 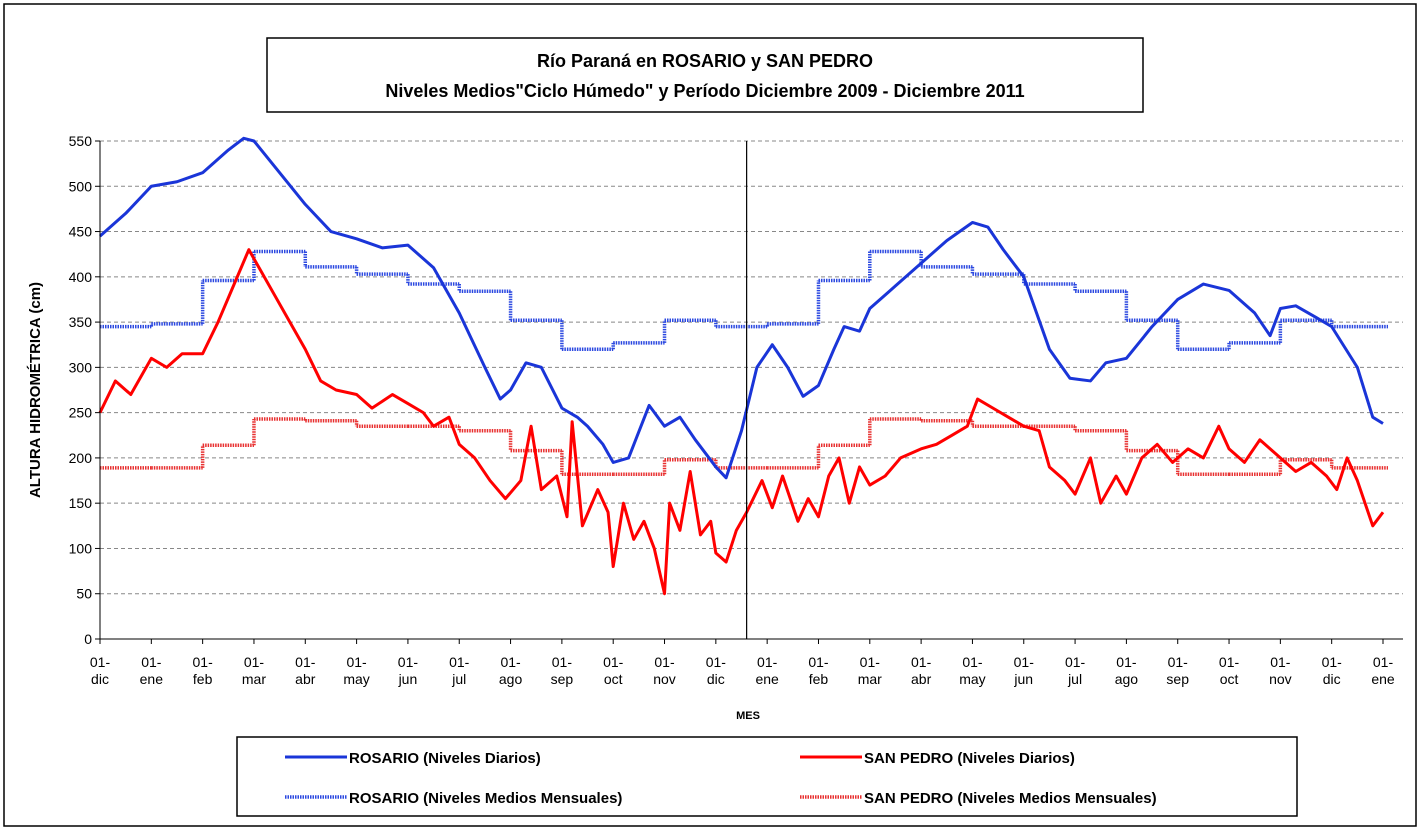 What do you see at coordinates (81, 503) in the screenshot?
I see `y-tick-label: 150` at bounding box center [81, 503].